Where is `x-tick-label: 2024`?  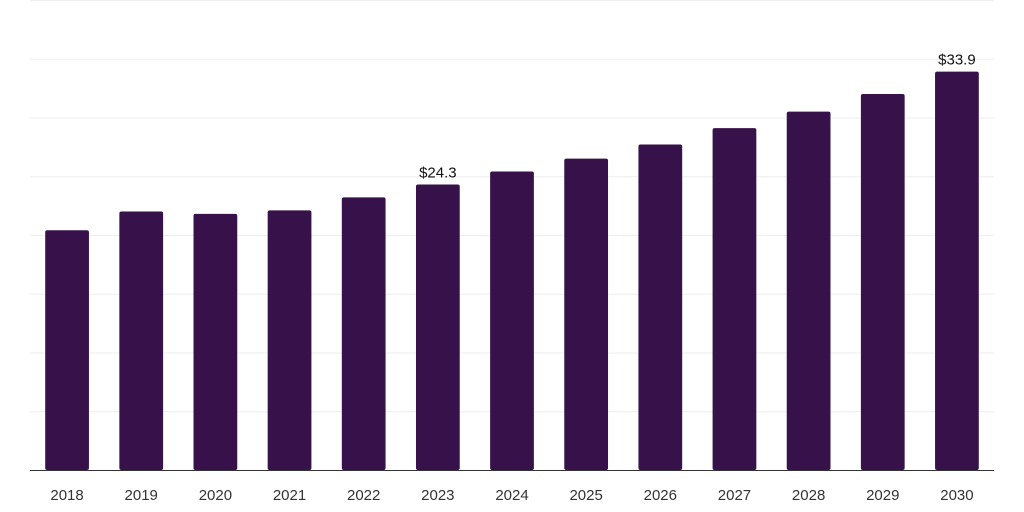 x-tick-label: 2024 is located at coordinates (511, 495).